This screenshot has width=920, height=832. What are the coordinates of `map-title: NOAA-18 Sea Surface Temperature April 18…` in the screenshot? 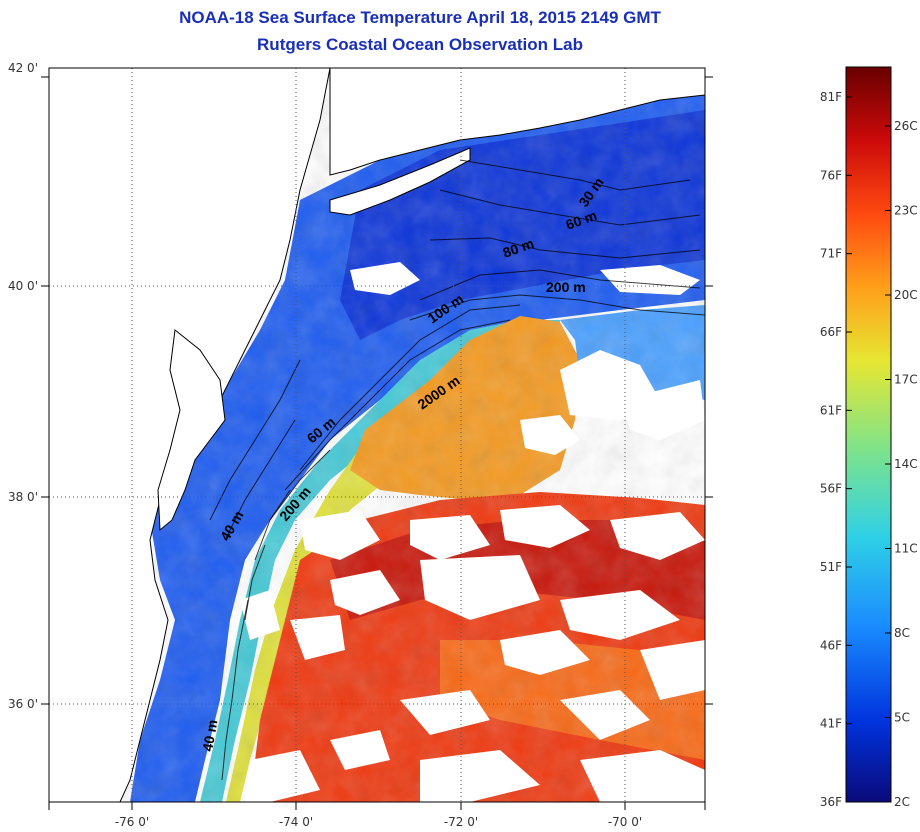 It's located at (420, 17).